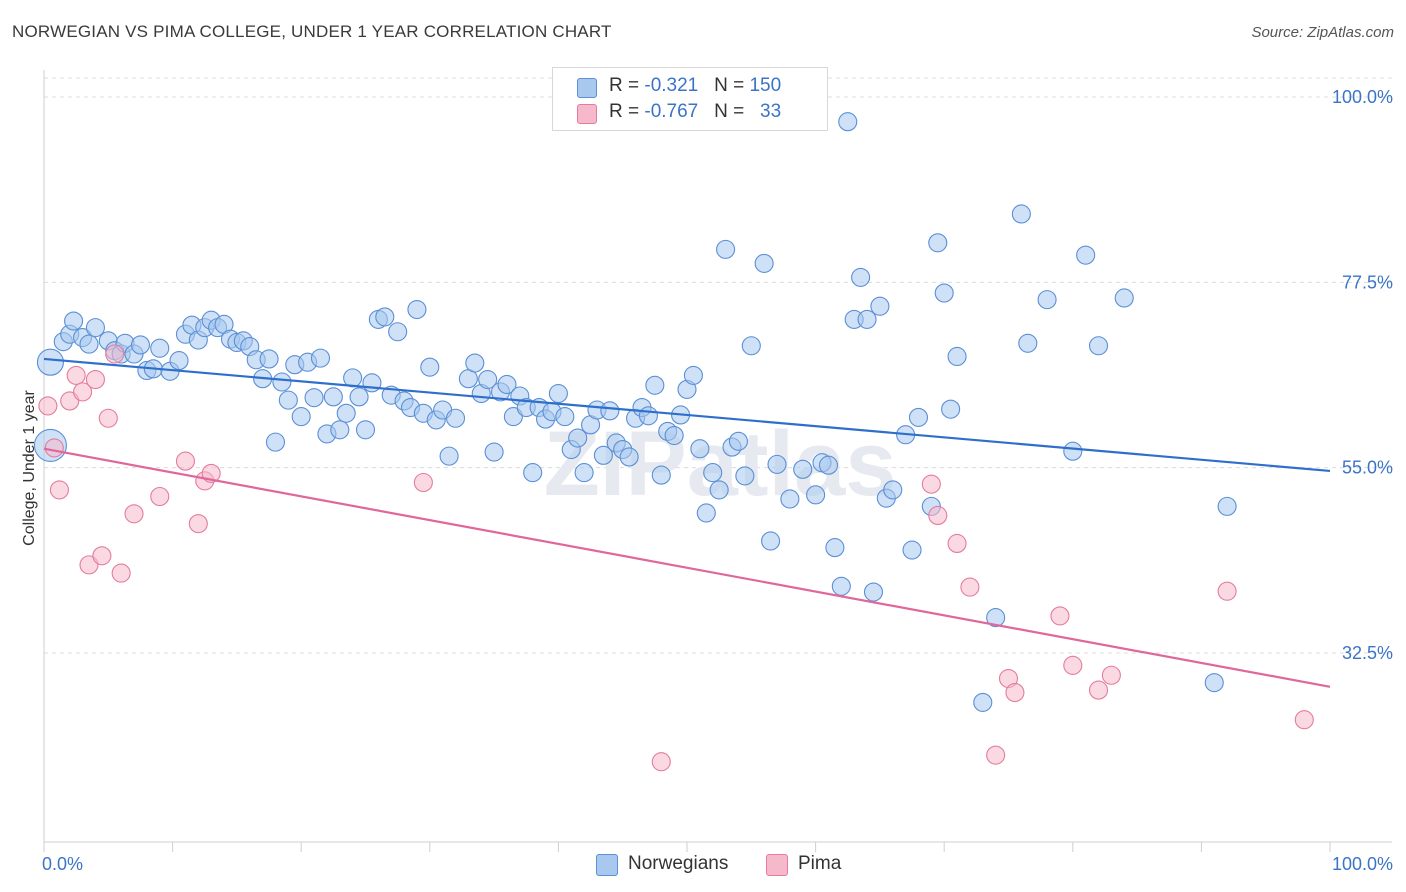 This screenshot has height=892, width=1406. I want to click on y-axis-label: College, Under 1 year, so click(29, 468).